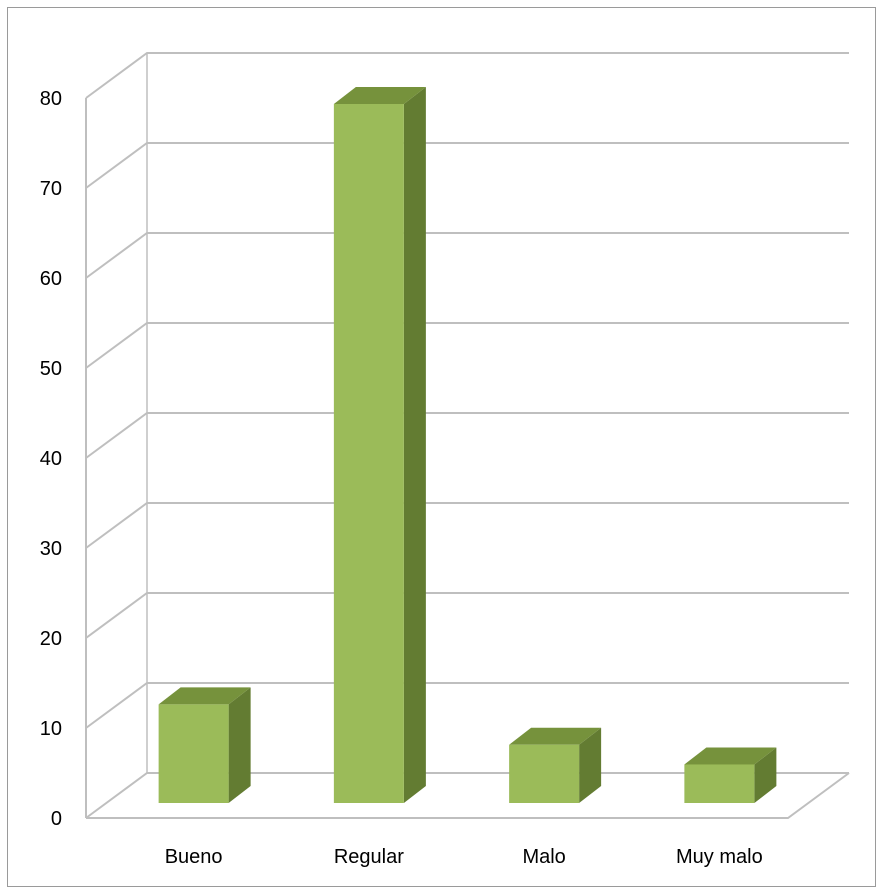 Image resolution: width=881 pixels, height=894 pixels. I want to click on floor-back-edge, so click(467, 795).